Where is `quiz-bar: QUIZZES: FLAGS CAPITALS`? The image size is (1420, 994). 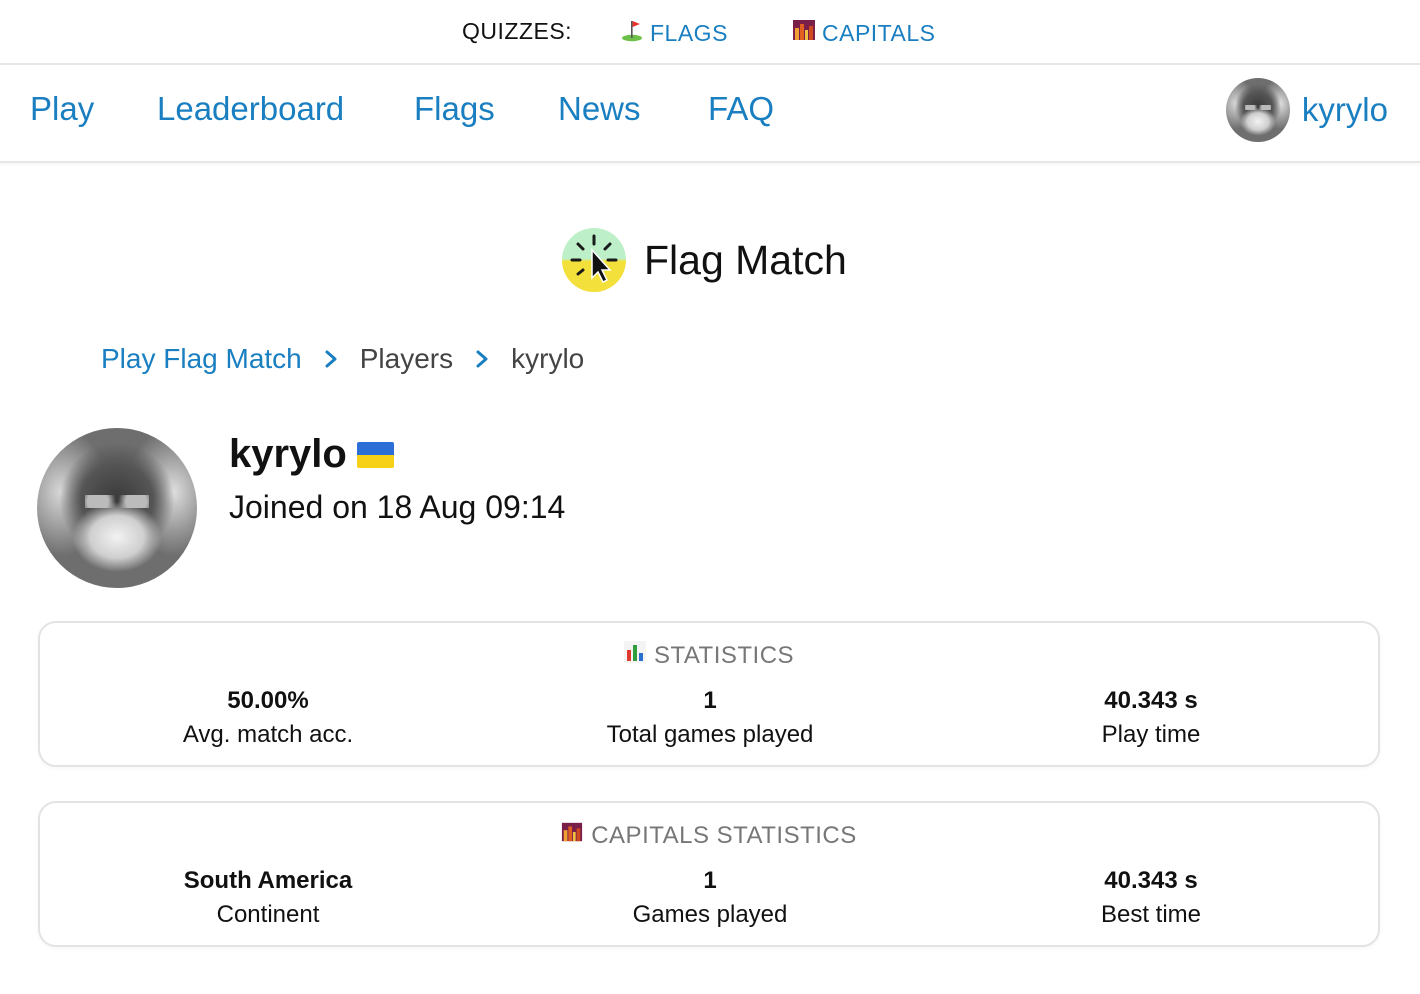
quiz-bar: QUIZZES: FLAGS CAPITALS is located at coordinates (710, 32).